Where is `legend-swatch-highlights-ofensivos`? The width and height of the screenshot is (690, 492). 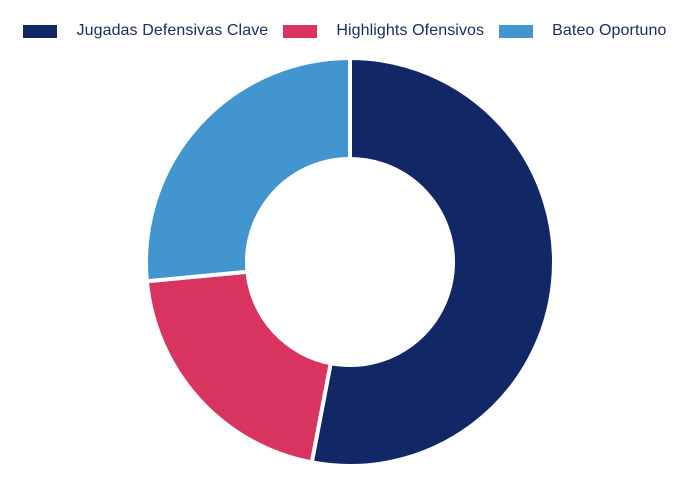 legend-swatch-highlights-ofensivos is located at coordinates (300, 31).